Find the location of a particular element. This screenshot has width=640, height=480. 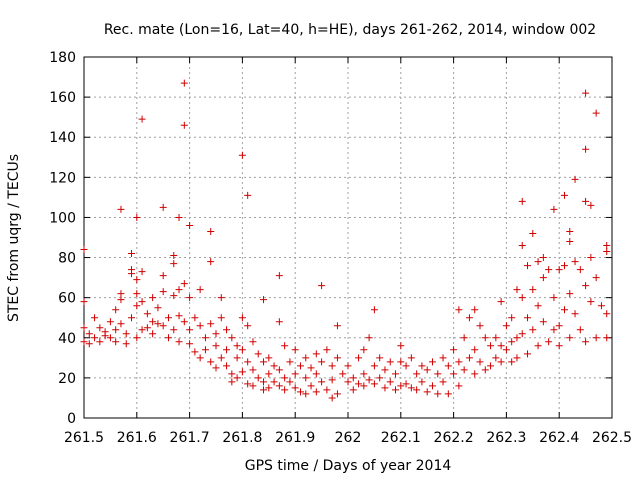

x-tick-label: 261.9 is located at coordinates (295, 438).